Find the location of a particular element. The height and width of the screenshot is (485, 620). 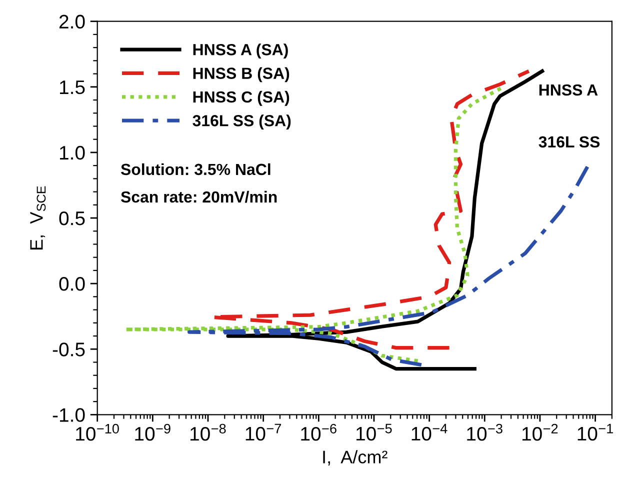

x-tick-label: 10$^{−3}$ is located at coordinates (484, 432).